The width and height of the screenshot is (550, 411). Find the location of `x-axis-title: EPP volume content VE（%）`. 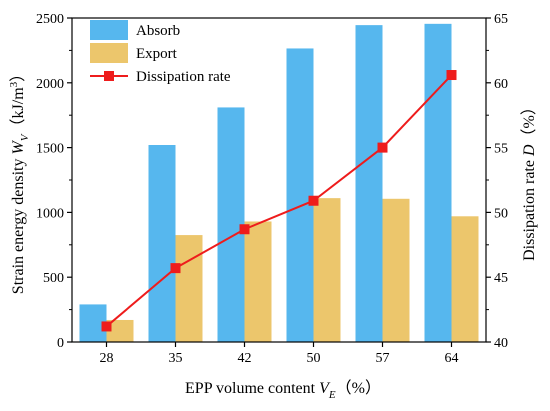

x-axis-title: EPP volume content VE（%） is located at coordinates (283, 390).